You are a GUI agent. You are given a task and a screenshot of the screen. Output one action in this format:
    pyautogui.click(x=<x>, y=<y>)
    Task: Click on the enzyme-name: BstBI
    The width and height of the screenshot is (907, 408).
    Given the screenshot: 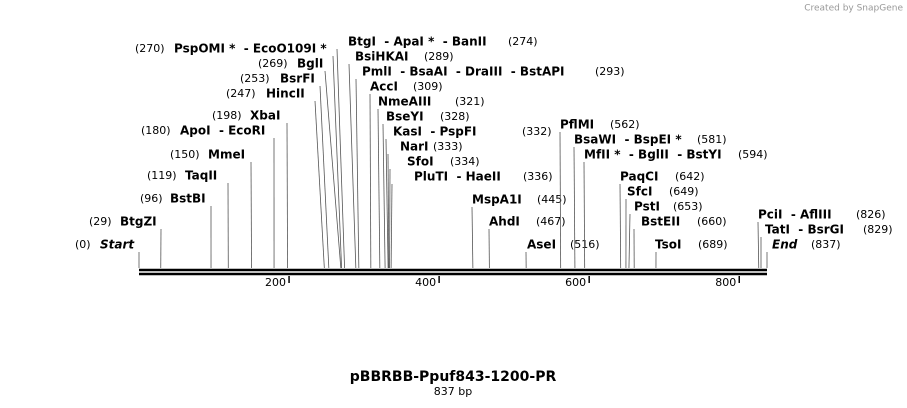 What is the action you would take?
    pyautogui.click(x=188, y=199)
    